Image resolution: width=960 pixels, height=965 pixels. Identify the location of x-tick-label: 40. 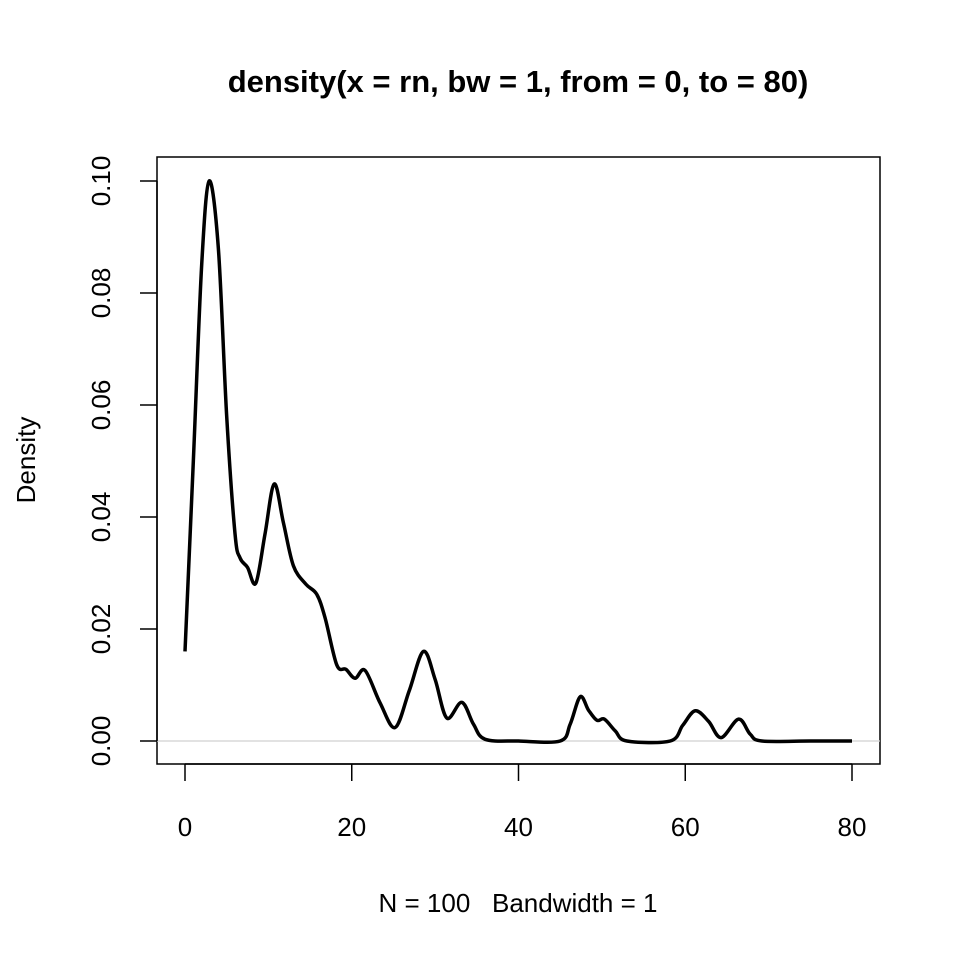
(518, 827).